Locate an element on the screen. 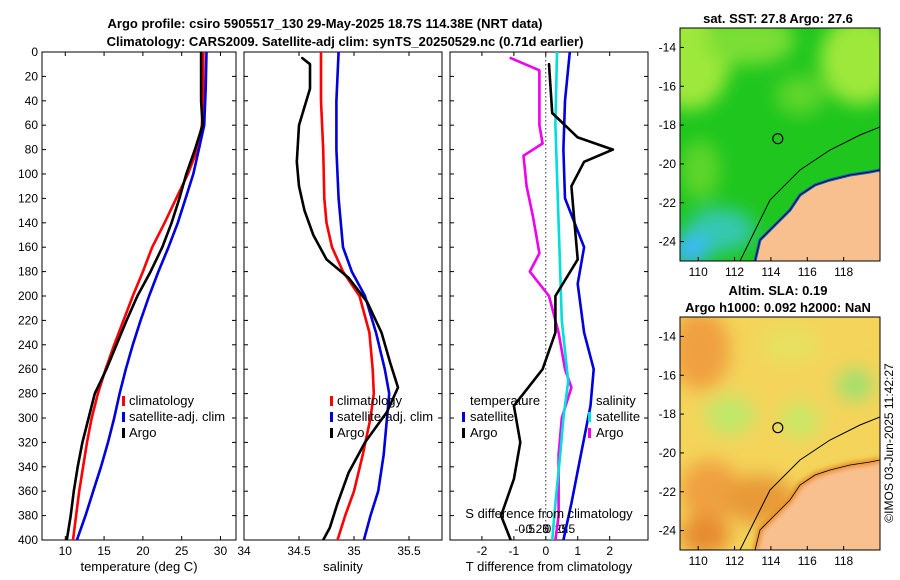  t-difference-x-axis: -2 -1 0 1 2 is located at coordinates (545, 305).